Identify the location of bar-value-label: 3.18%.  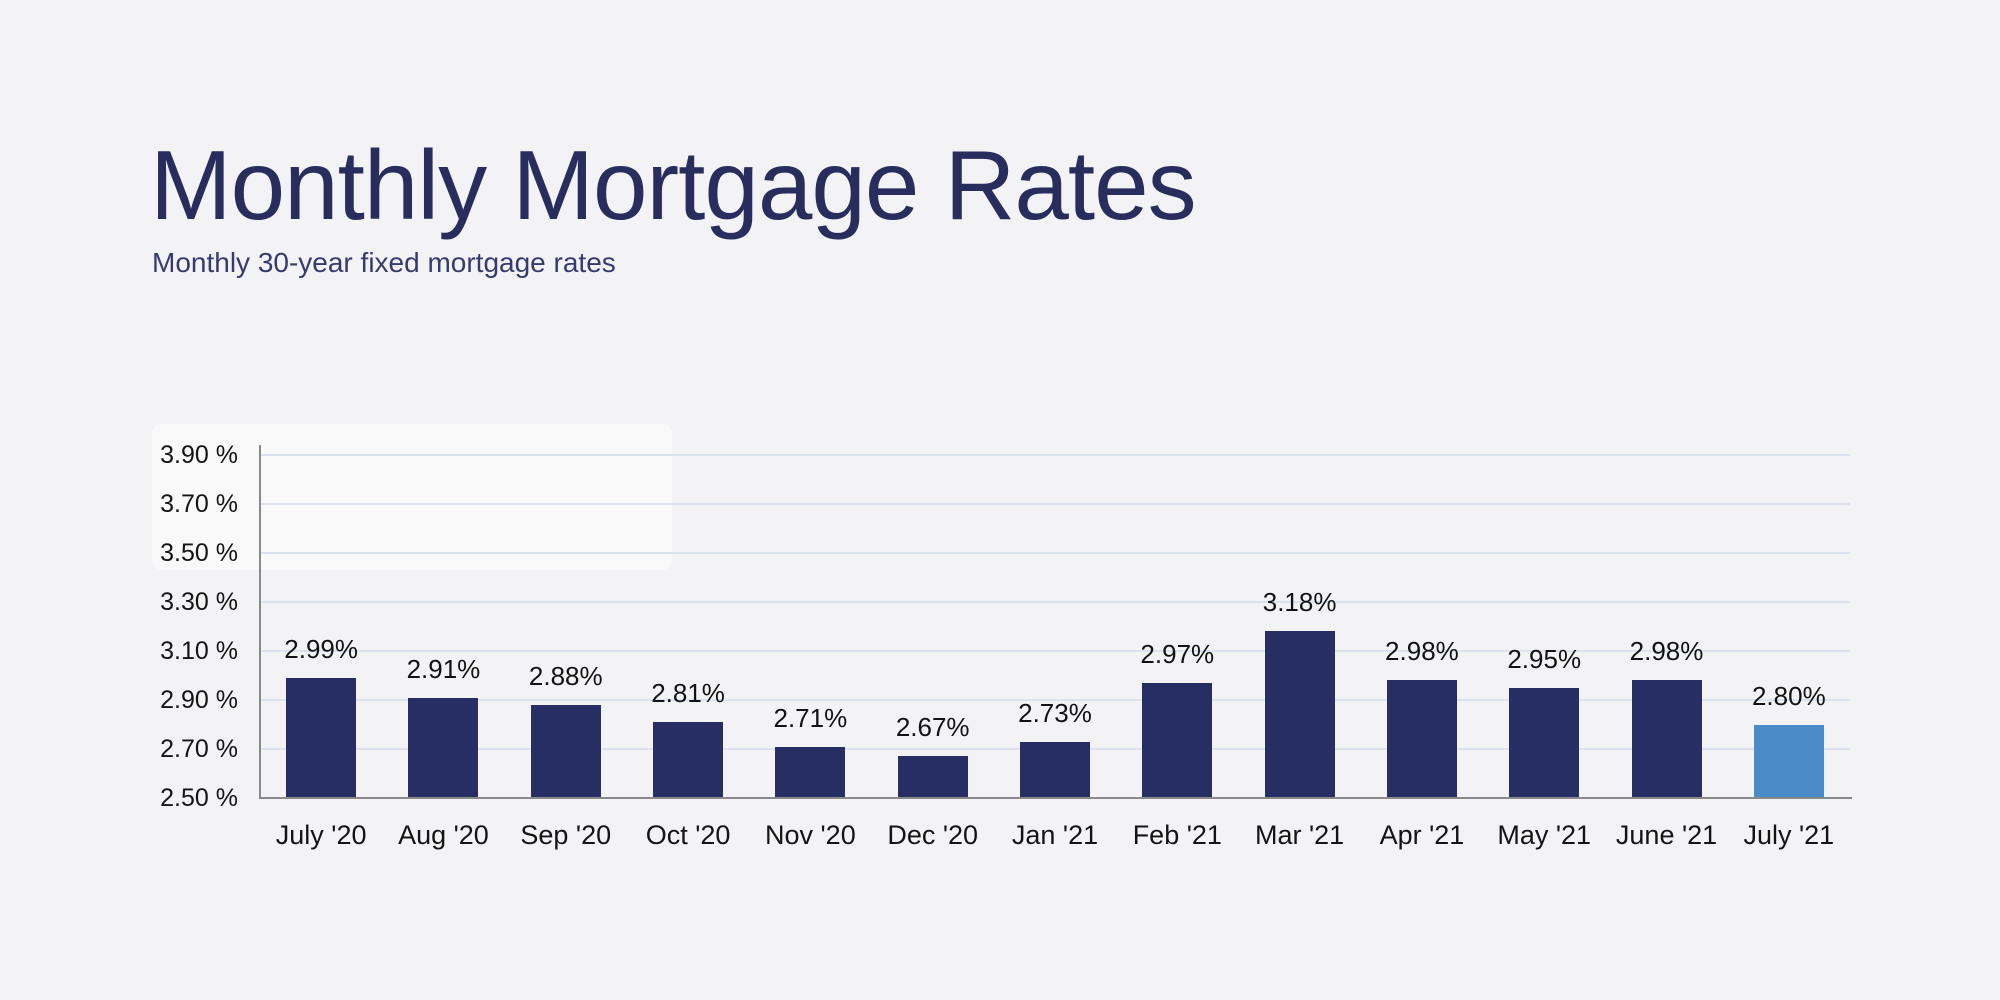
(1299, 602).